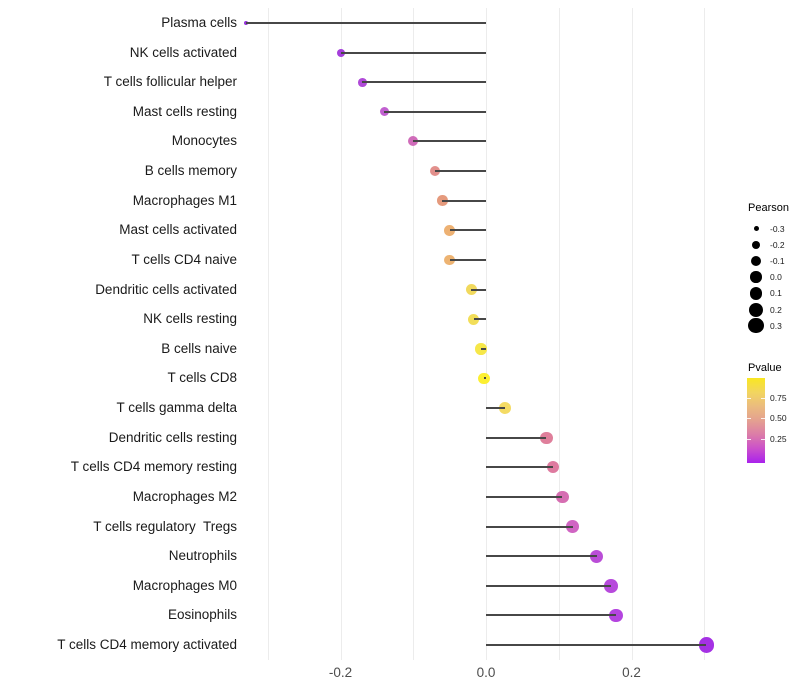 The image size is (800, 700). What do you see at coordinates (768, 208) in the screenshot?
I see `size-legend-title: Pearson` at bounding box center [768, 208].